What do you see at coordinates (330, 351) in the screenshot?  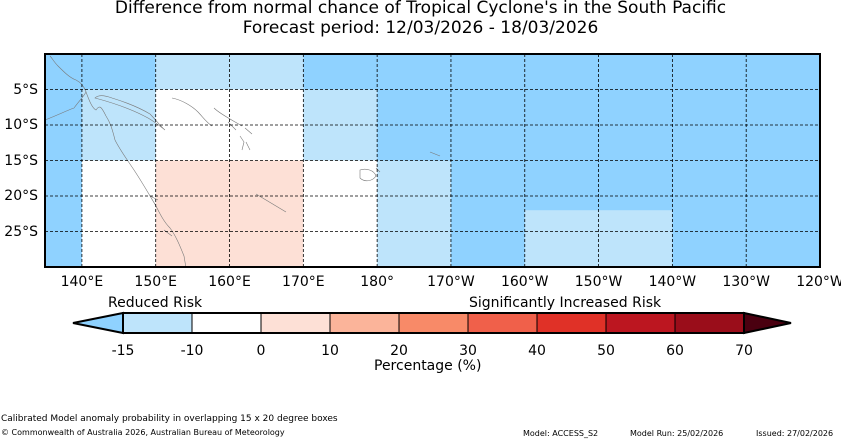 I see `colorbar-tick-label: 10` at bounding box center [330, 351].